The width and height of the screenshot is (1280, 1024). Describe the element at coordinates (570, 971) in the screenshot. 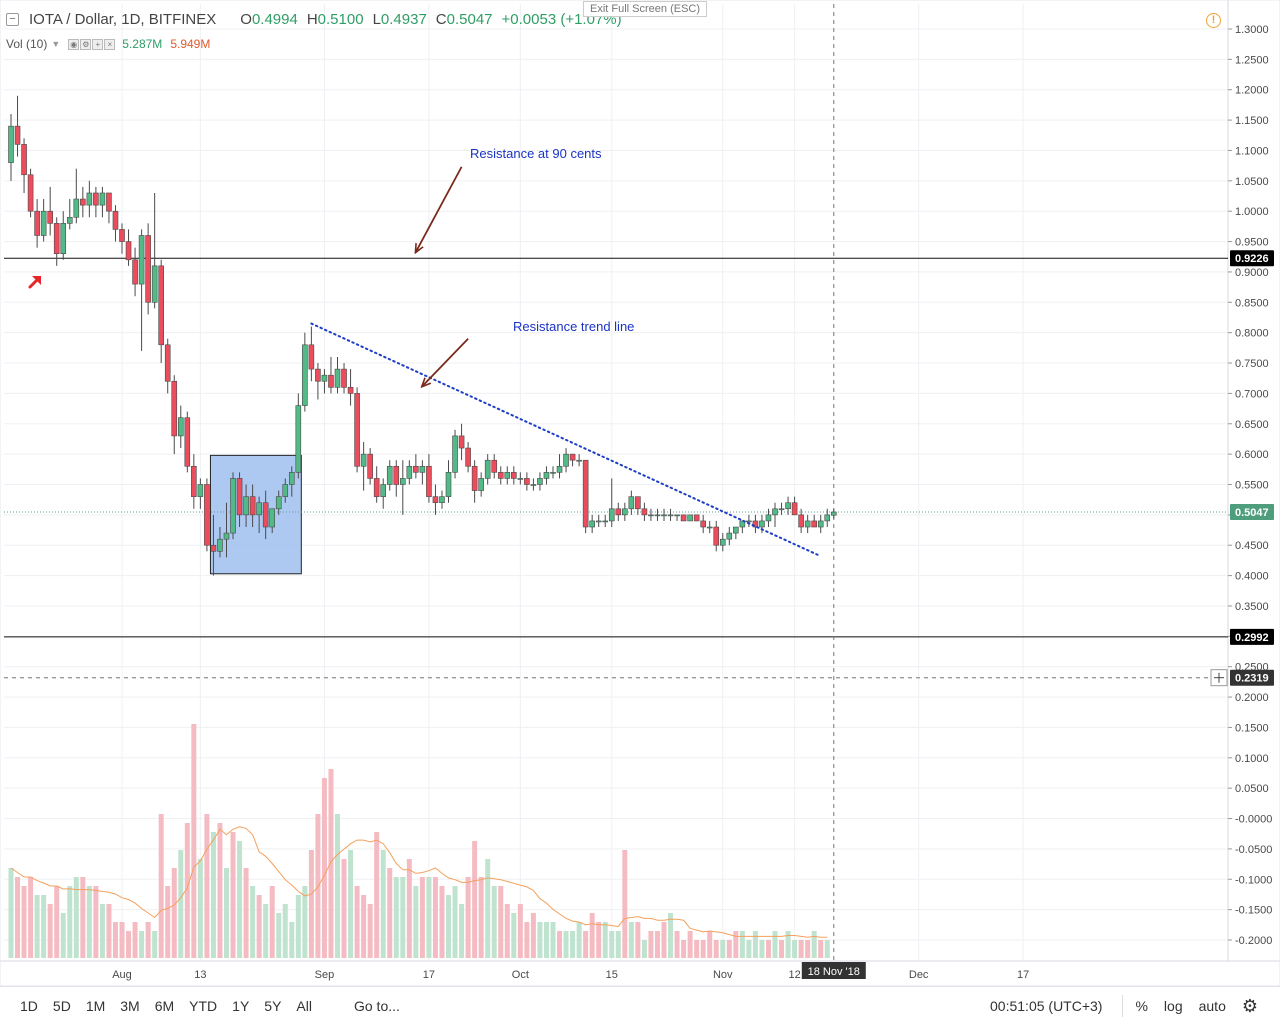

I see `time-axis: Aug 13 Sep 17 Oct 15 Nov 12 Dec 17 18 Nov '18` at that location.